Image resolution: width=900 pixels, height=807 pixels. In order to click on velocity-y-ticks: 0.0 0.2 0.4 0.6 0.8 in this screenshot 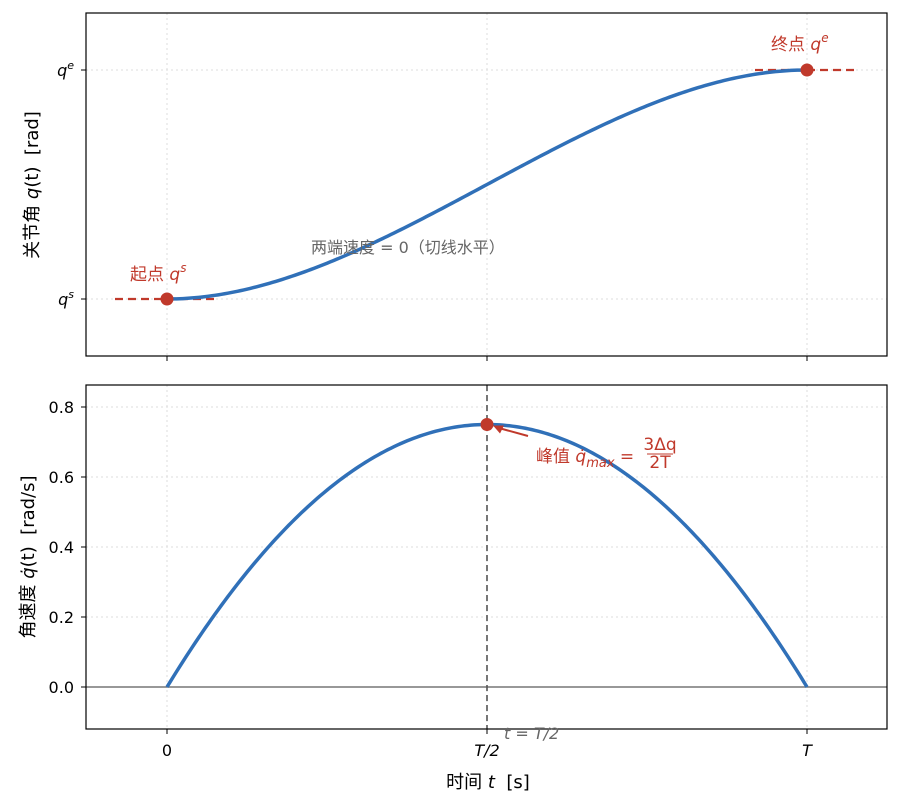, I will do `click(67, 547)`.